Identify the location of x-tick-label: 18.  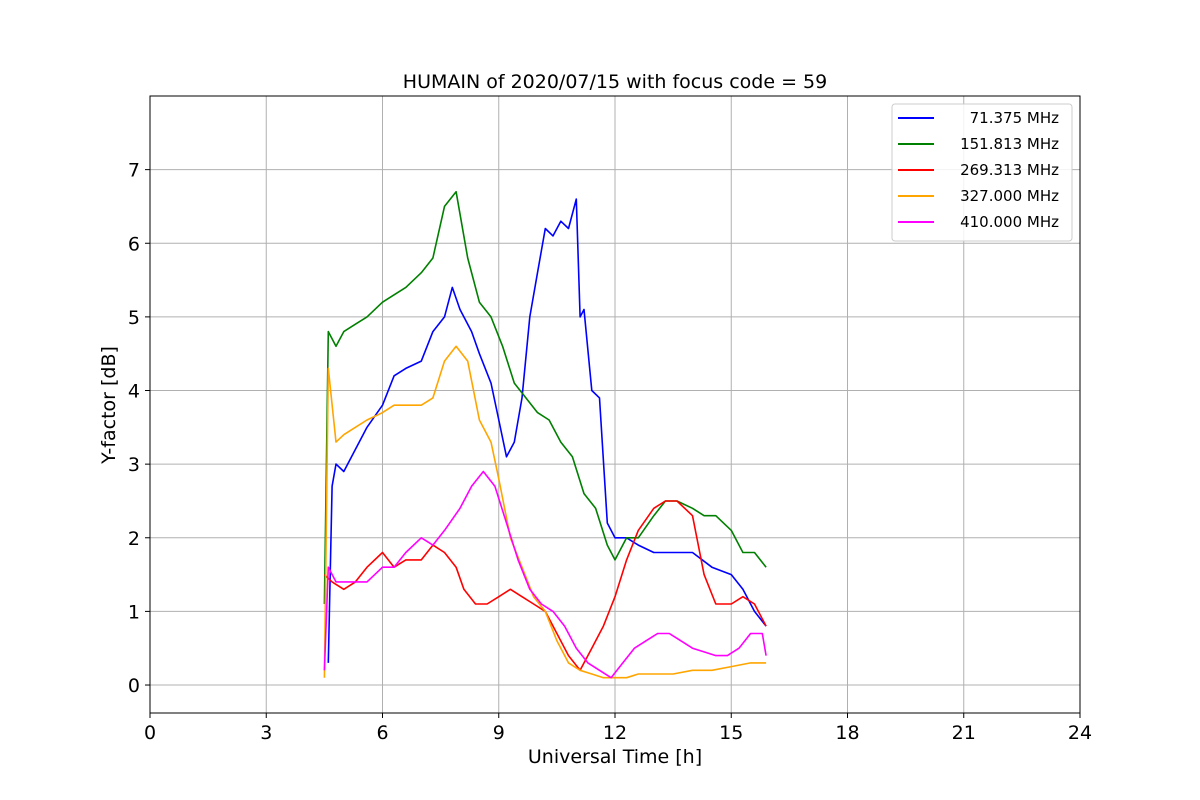
(847, 733).